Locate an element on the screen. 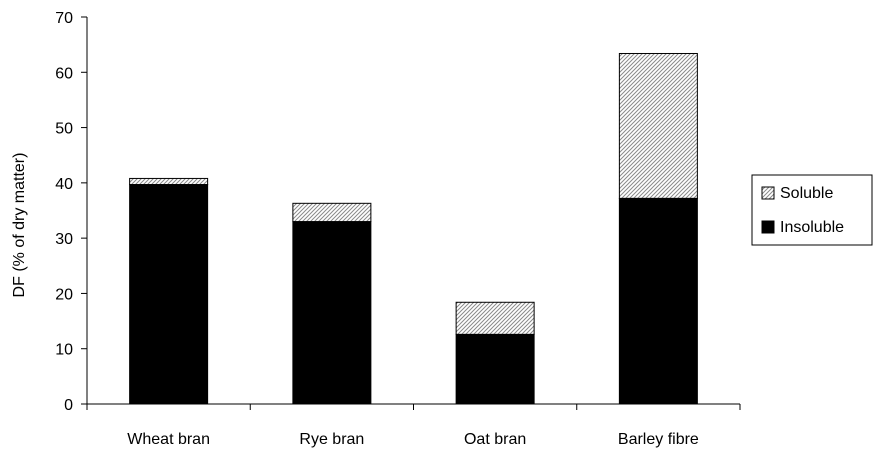 The height and width of the screenshot is (450, 873). x-ticks: Wheat bran Rye bran Oat bran Barley fibre is located at coordinates (413, 426).